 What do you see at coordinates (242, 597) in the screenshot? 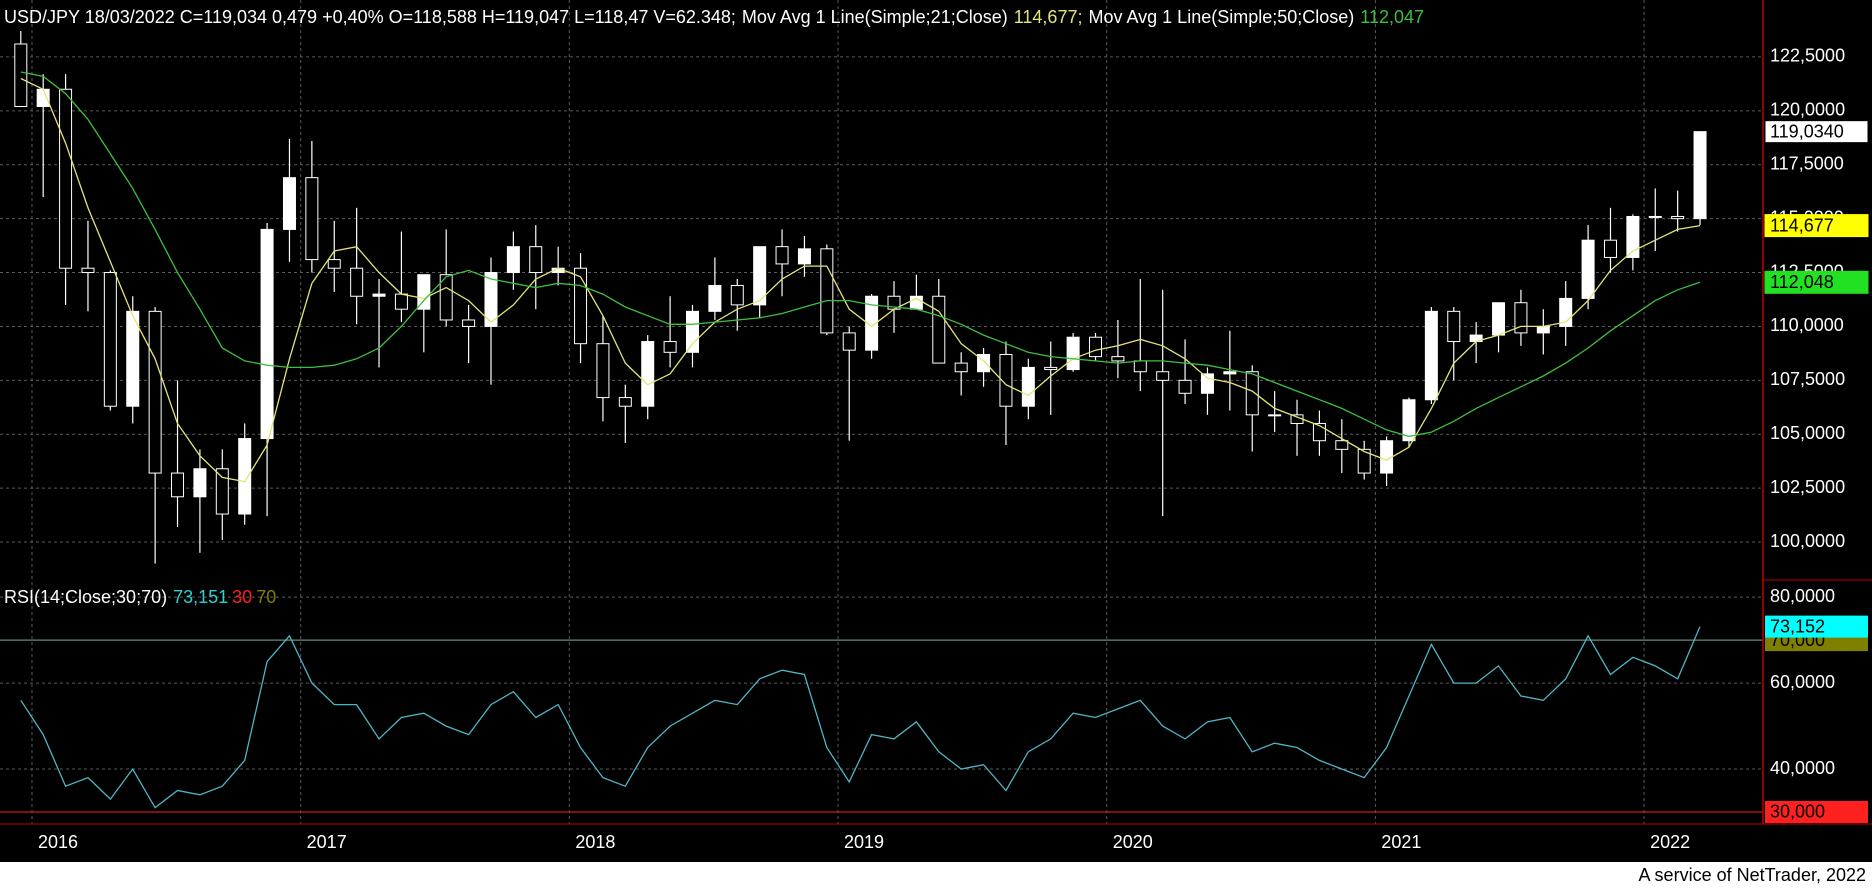
I see `legend-level: 30` at bounding box center [242, 597].